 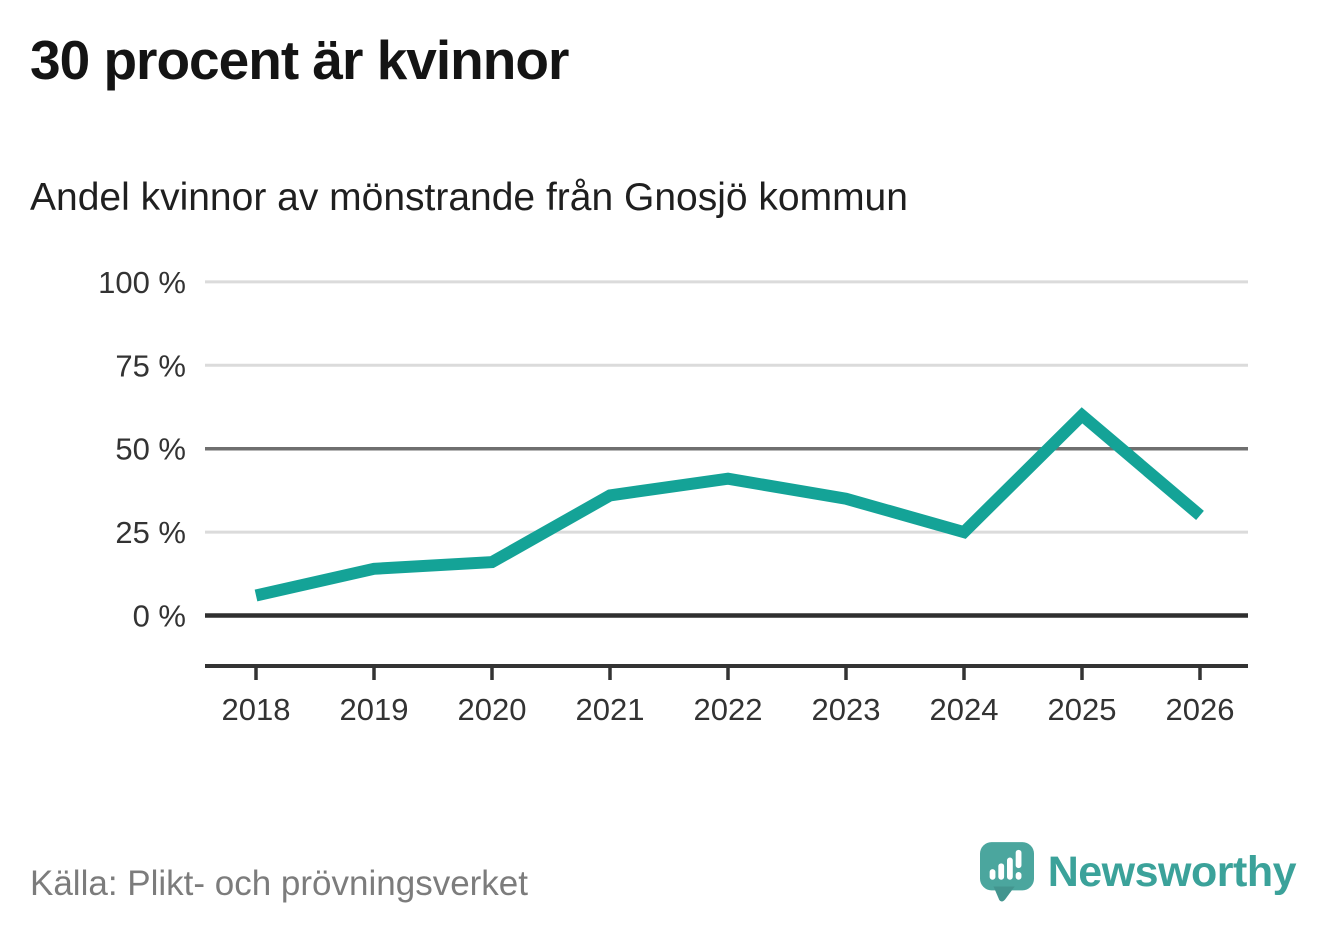 I want to click on x-axis-label-2018: 2018, so click(x=256, y=709).